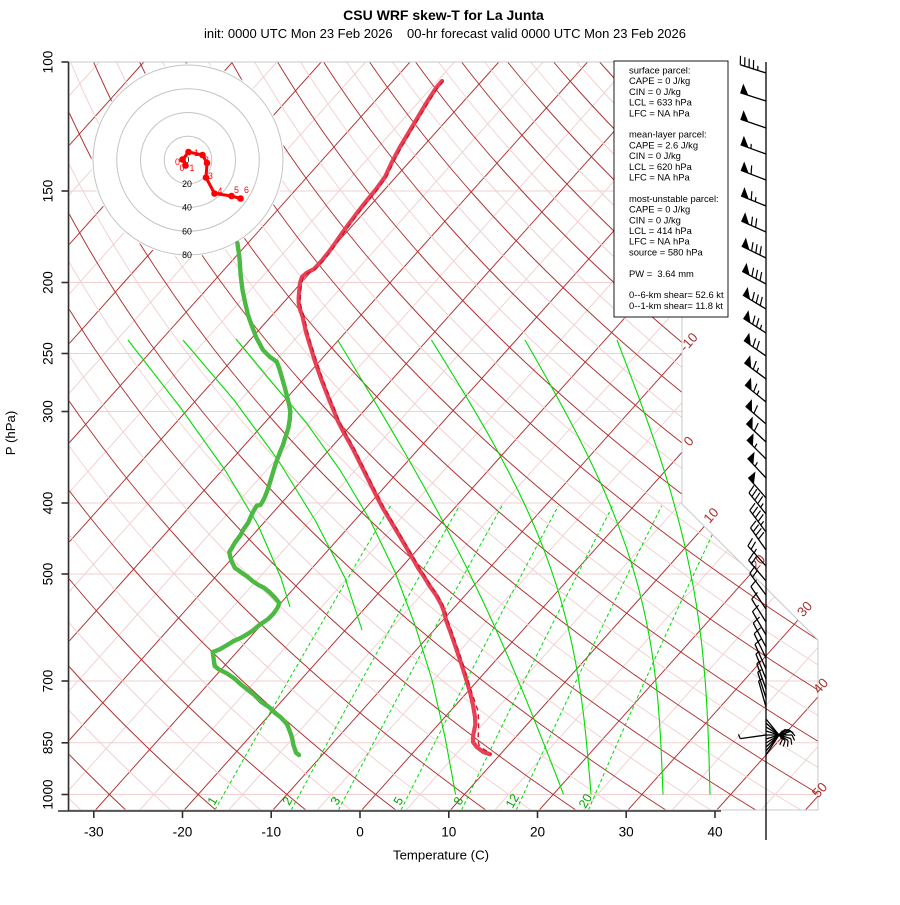 The image size is (900, 905). Describe the element at coordinates (660, 70) in the screenshot. I see `svg-text: surface parcel:` at that location.